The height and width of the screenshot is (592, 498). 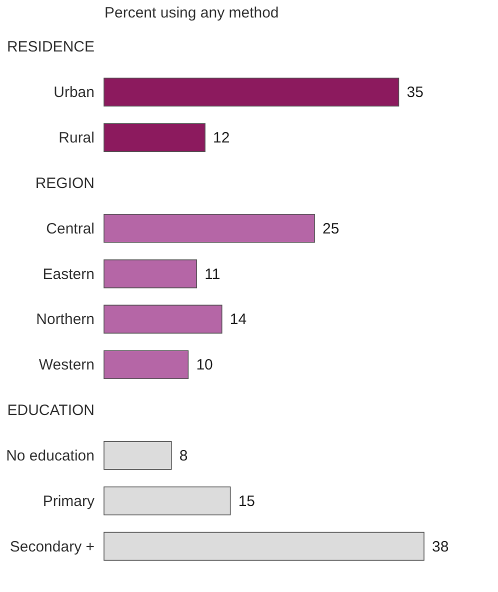 What do you see at coordinates (68, 274) in the screenshot?
I see `y-tick-label: Eastern` at bounding box center [68, 274].